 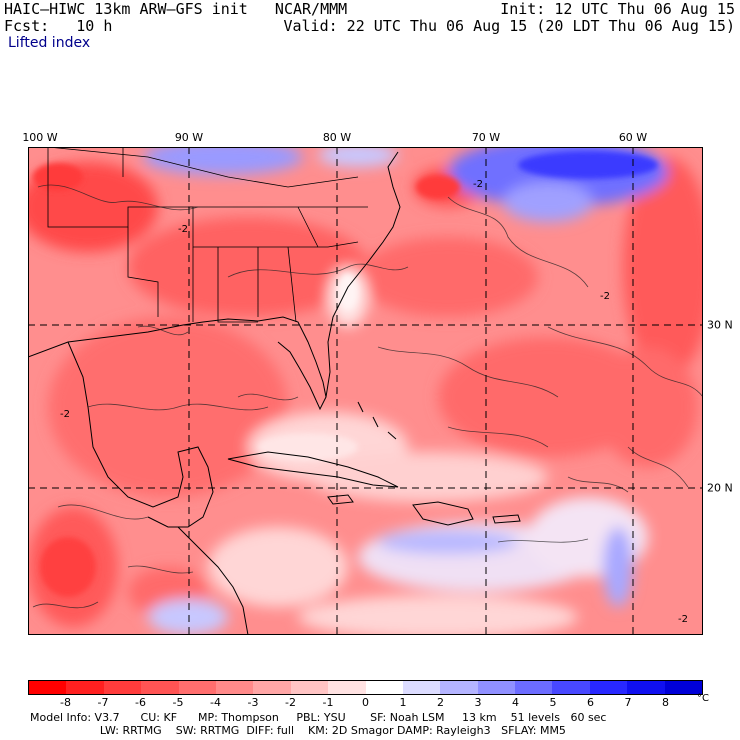 I want to click on lon-label-60w: 60 W, so click(x=633, y=137).